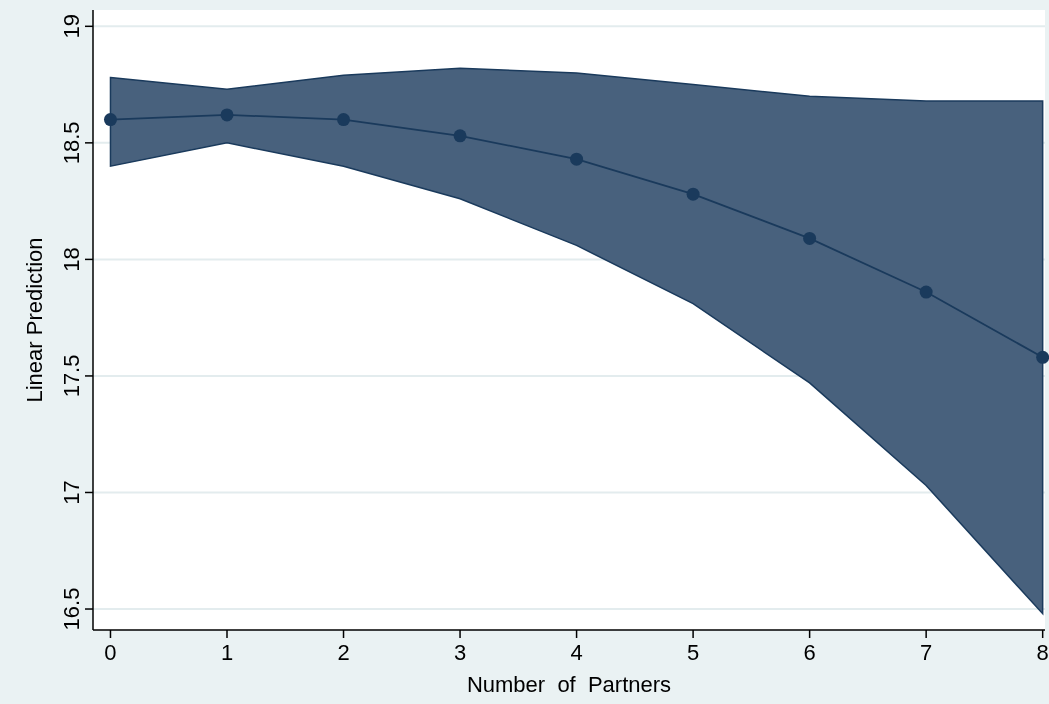 Image resolution: width=1049 pixels, height=704 pixels. Describe the element at coordinates (1042, 652) in the screenshot. I see `x-tick-label: 8` at that location.